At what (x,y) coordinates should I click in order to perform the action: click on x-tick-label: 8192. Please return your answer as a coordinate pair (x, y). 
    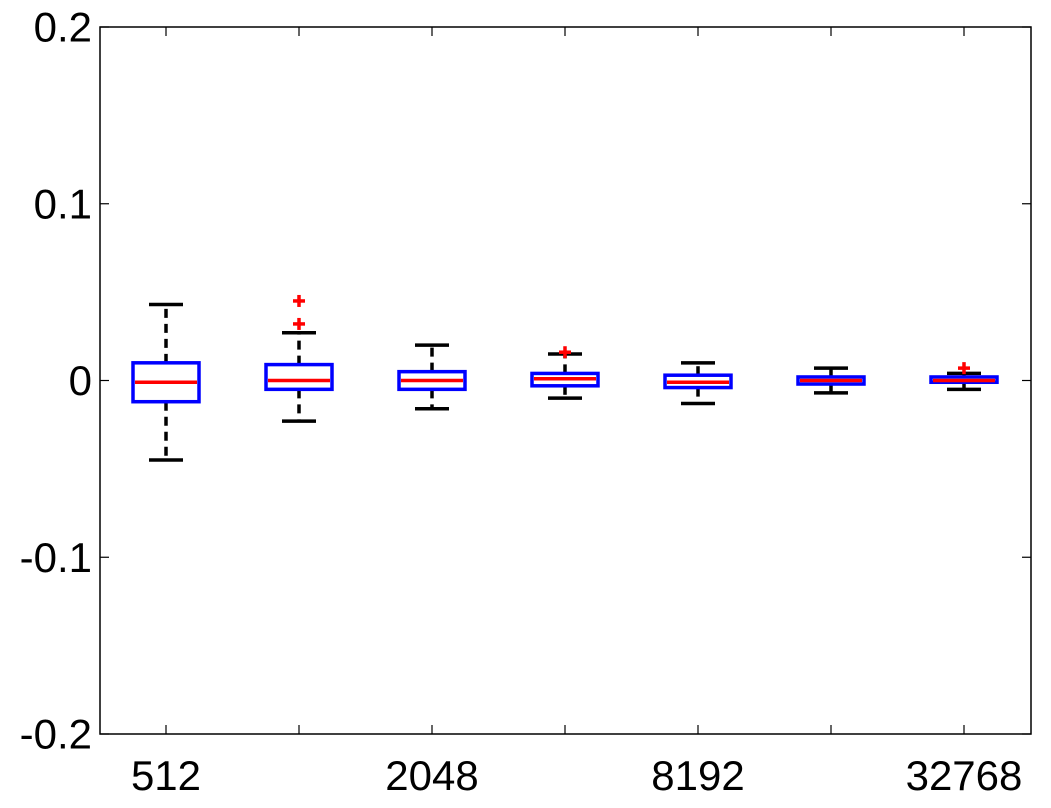
    Looking at the image, I should click on (697, 775).